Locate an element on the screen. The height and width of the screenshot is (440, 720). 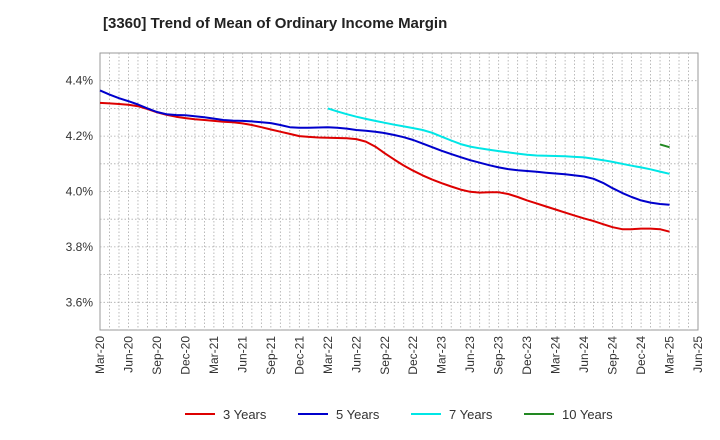
y-axis: 3.6% 3.8% 4.0% 4.2% 4.4% is located at coordinates (80, 192).